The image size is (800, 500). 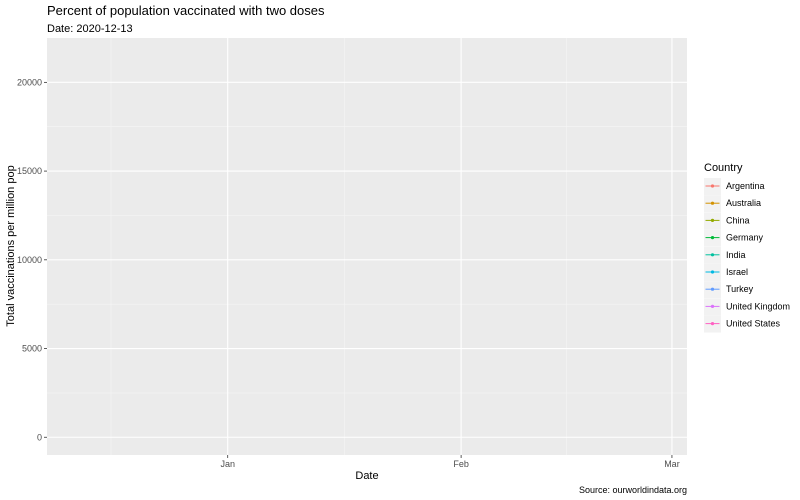 What do you see at coordinates (753, 324) in the screenshot?
I see `legend-item-label: United States` at bounding box center [753, 324].